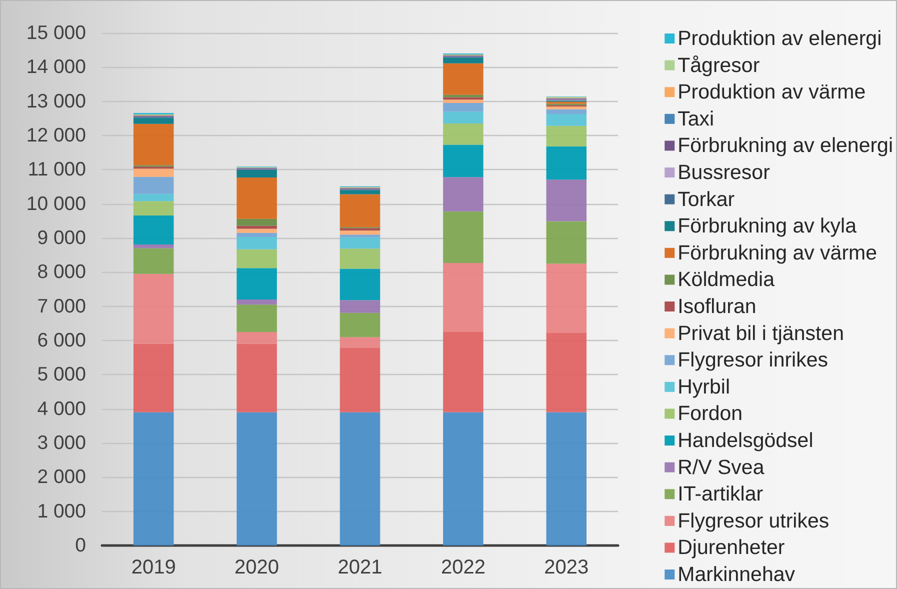 The width and height of the screenshot is (897, 589). Describe the element at coordinates (719, 65) in the screenshot. I see `legend-label: Tågresor` at that location.